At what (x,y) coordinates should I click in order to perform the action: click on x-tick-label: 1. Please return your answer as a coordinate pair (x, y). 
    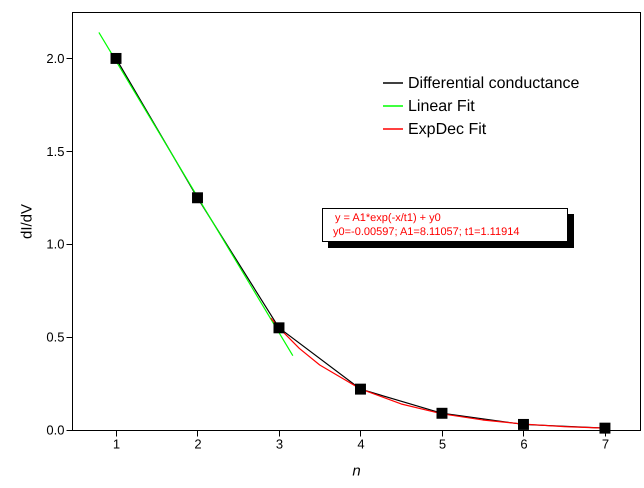
    Looking at the image, I should click on (116, 444).